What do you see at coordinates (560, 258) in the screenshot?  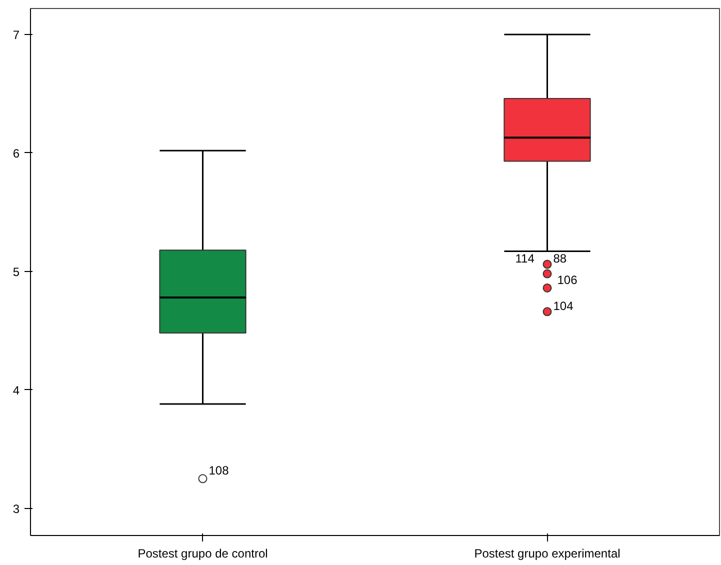 I see `annotation: 88` at bounding box center [560, 258].